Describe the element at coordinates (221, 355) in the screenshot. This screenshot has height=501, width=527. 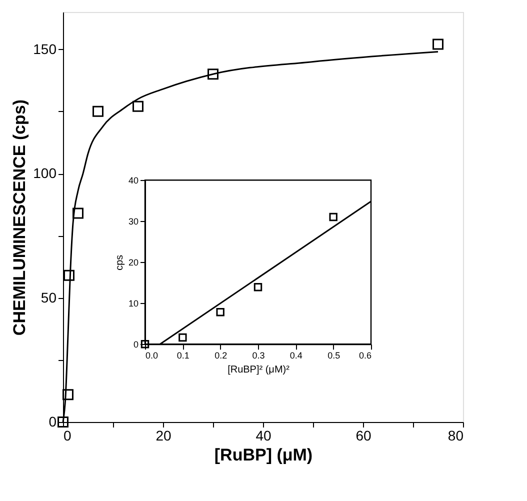
I see `x-tick-label: 0.2` at that location.